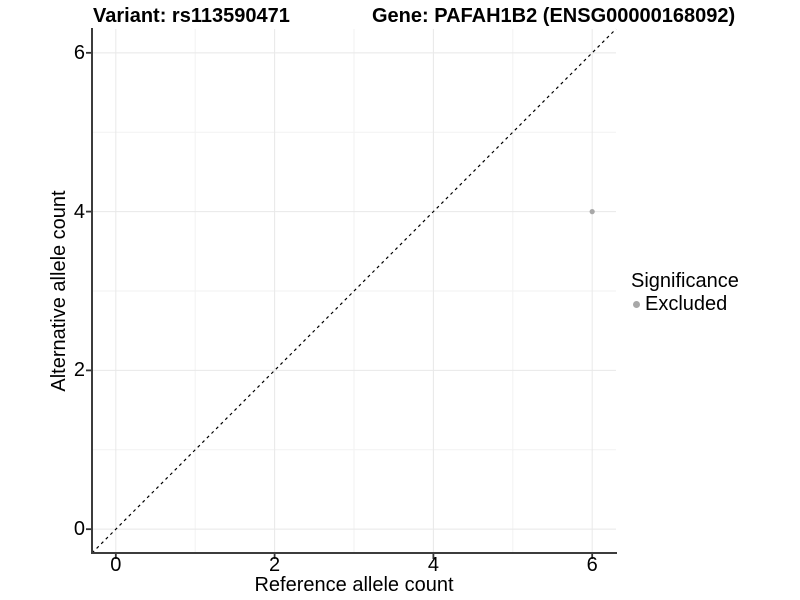 The width and height of the screenshot is (800, 600). I want to click on legend-item-excluded: Excluded, so click(685, 304).